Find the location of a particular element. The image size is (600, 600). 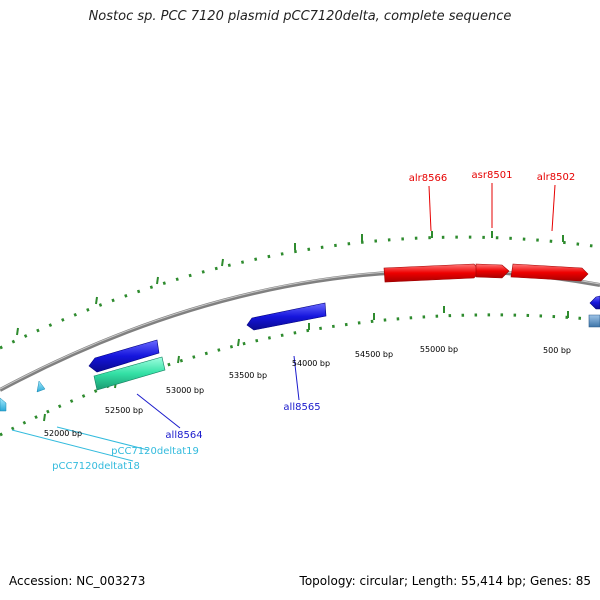

gene-all8564 is located at coordinates (124, 356).